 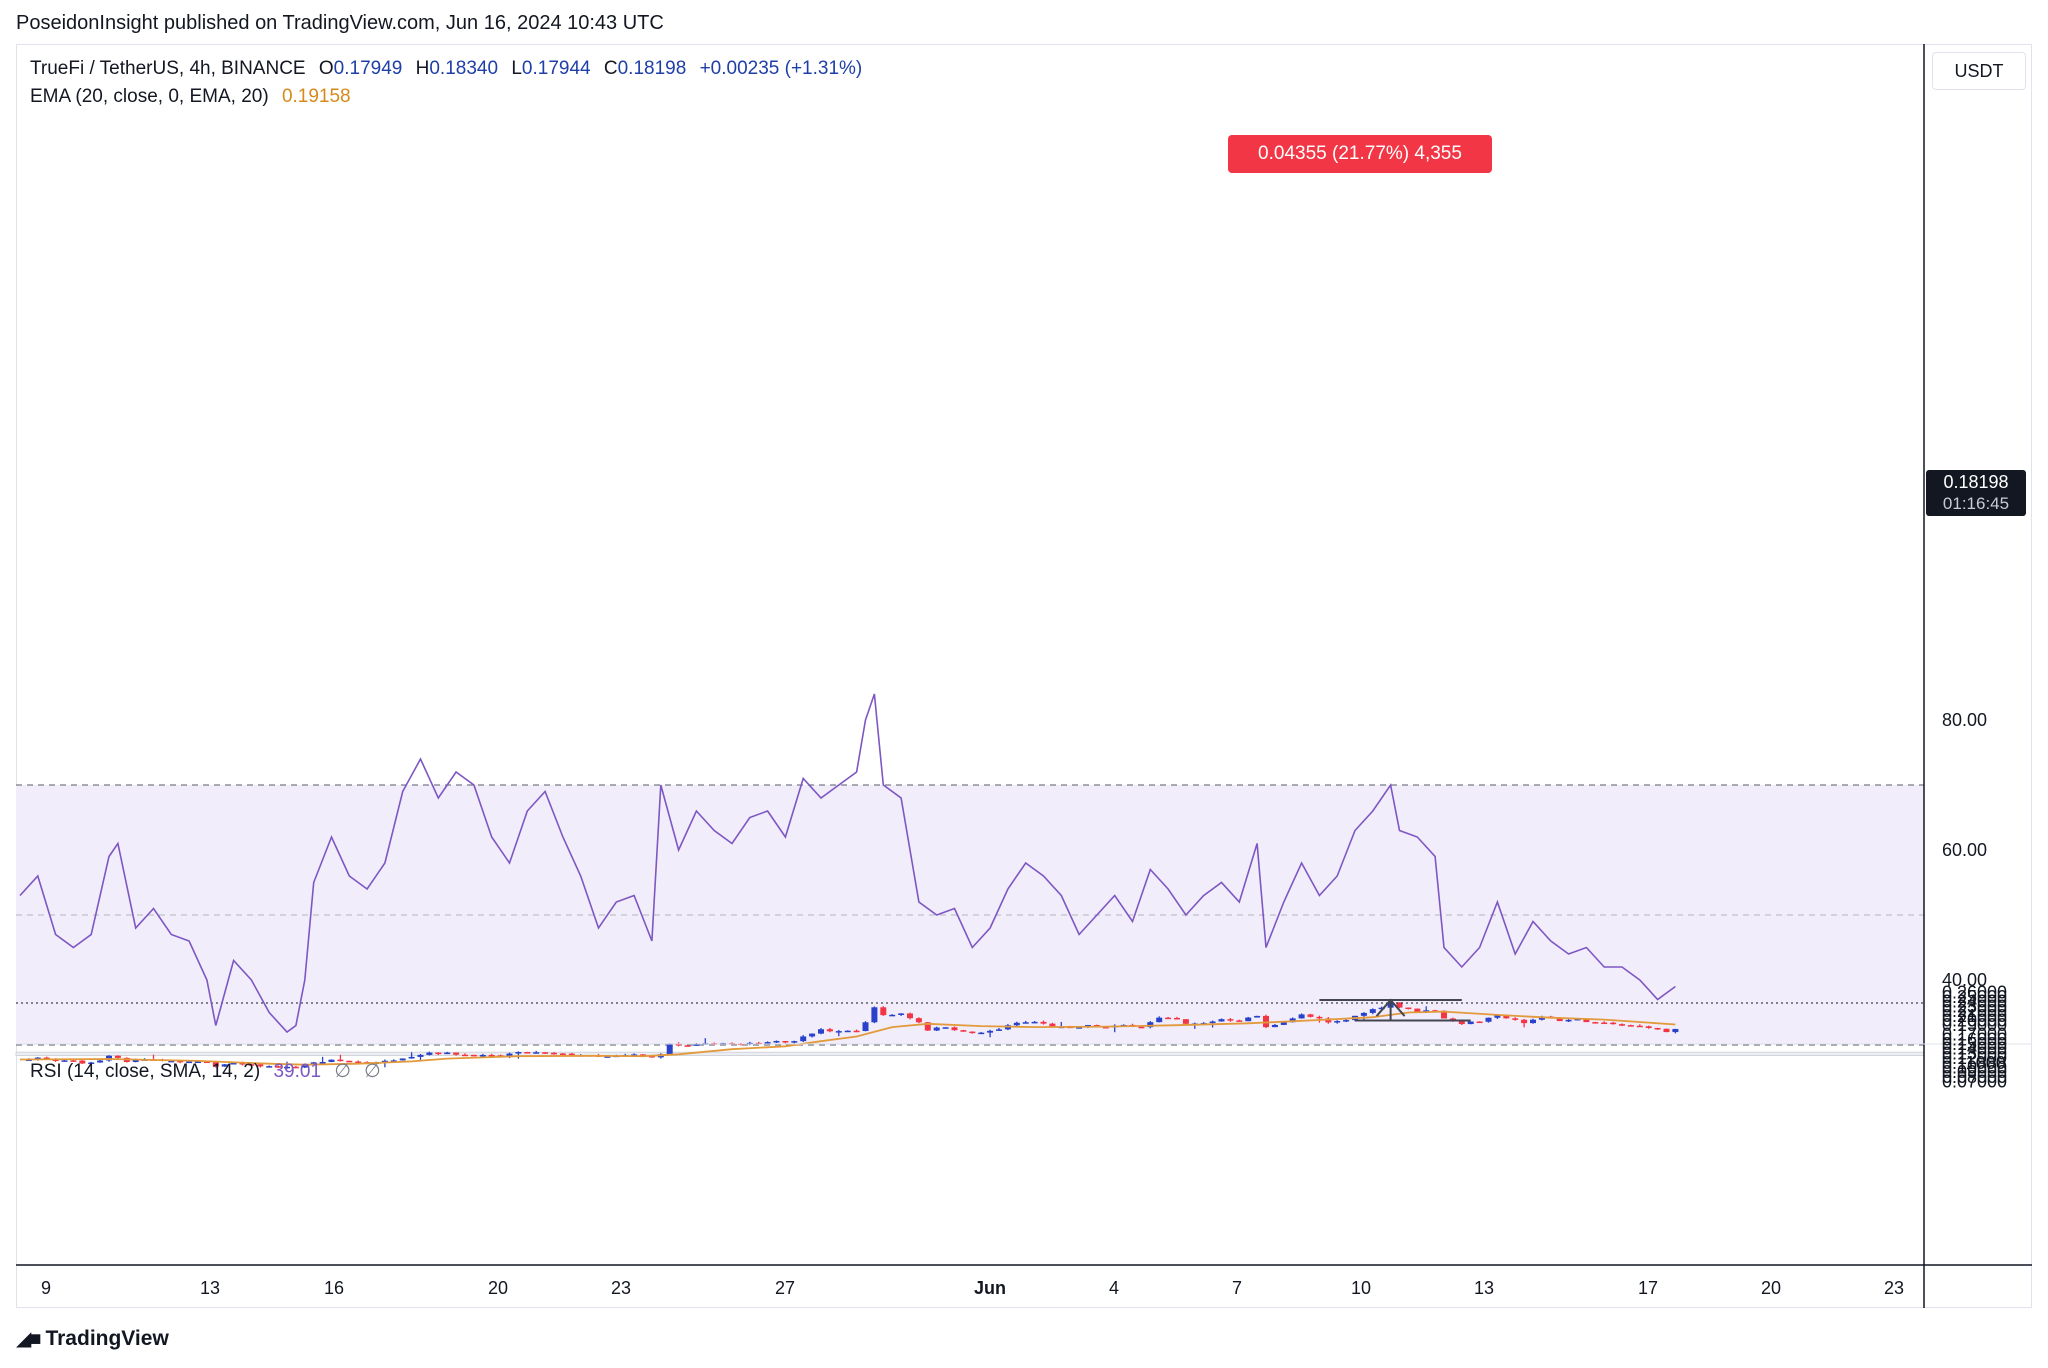 What do you see at coordinates (1979, 71) in the screenshot?
I see `currency-selector: USDT` at bounding box center [1979, 71].